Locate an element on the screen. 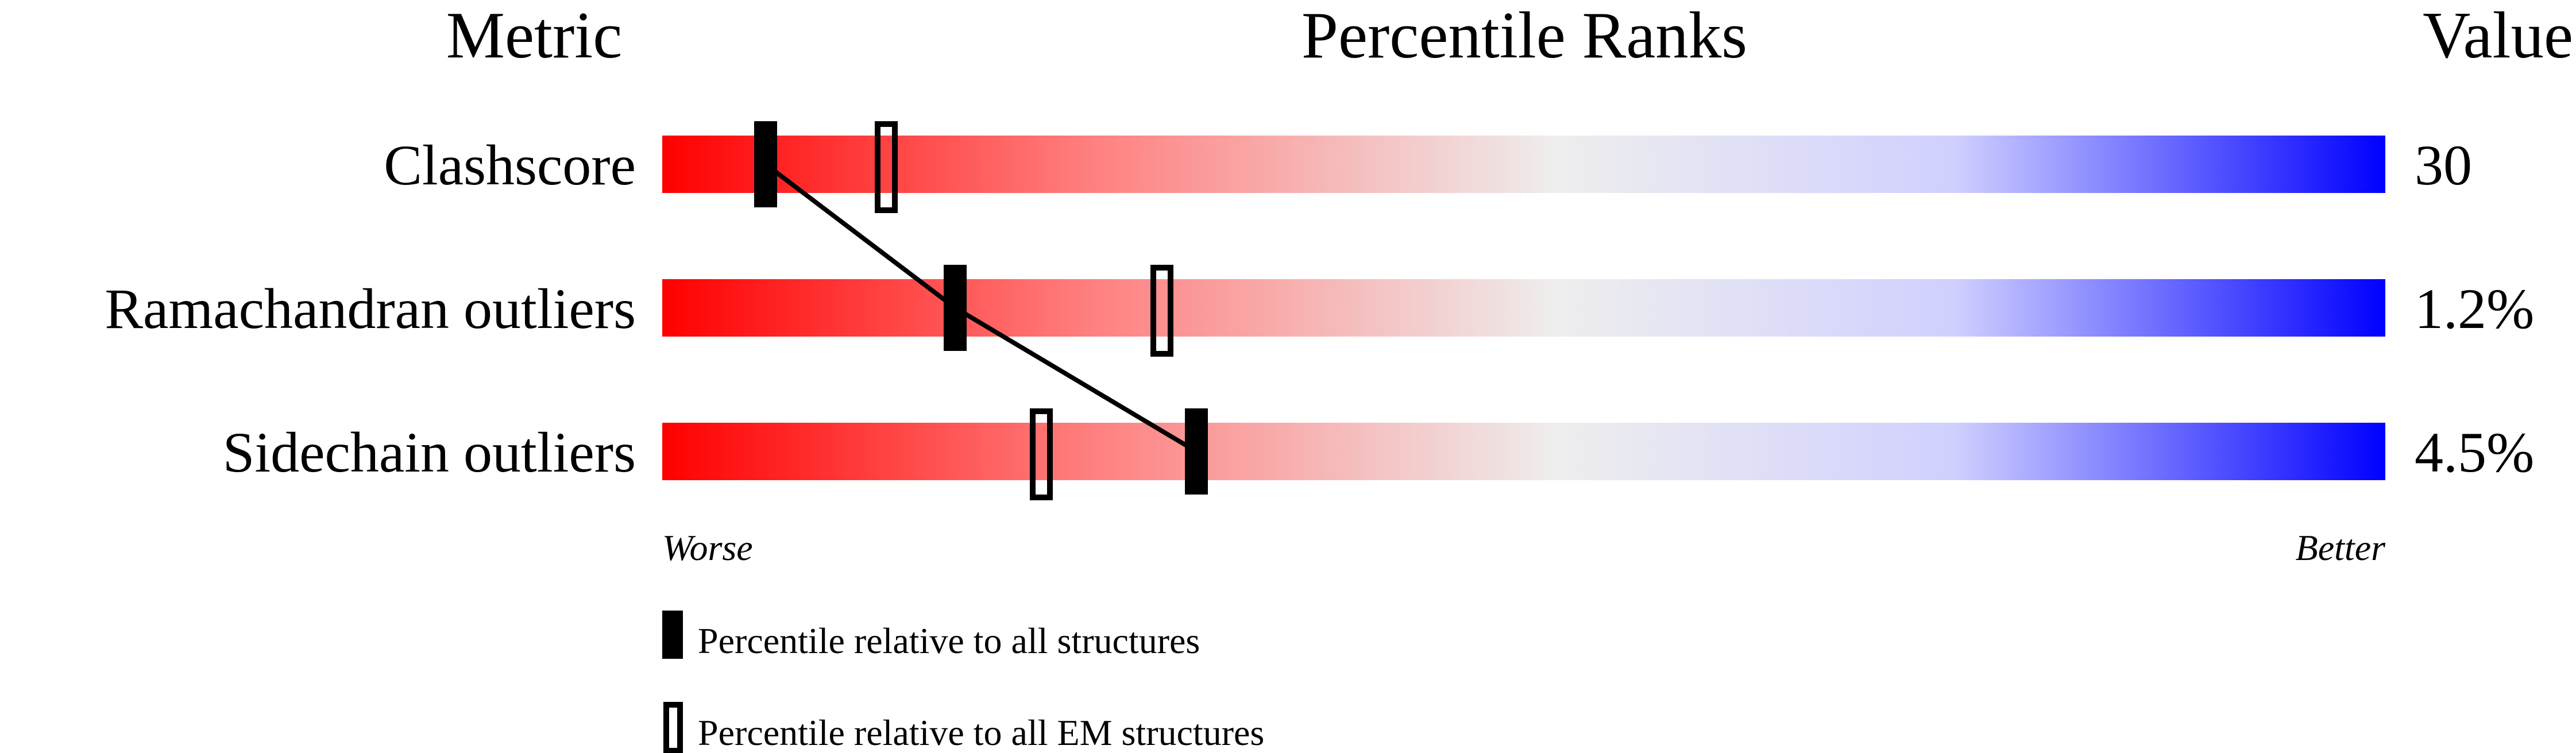 The image size is (2576, 753). legend-label-all: Percentile relative to all structures is located at coordinates (949, 640).